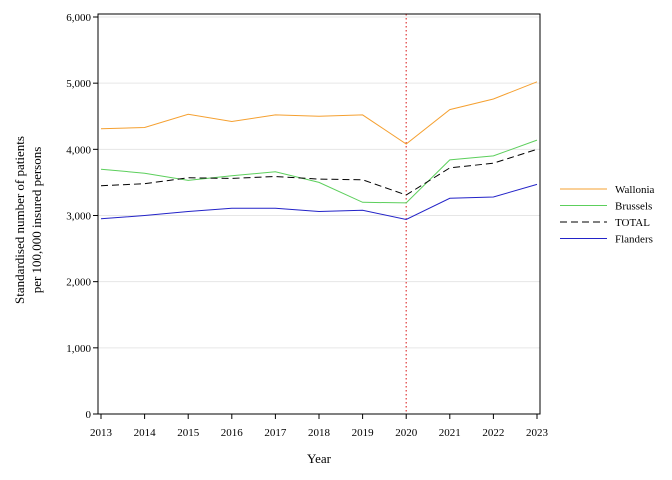 The width and height of the screenshot is (672, 480). What do you see at coordinates (450, 433) in the screenshot?
I see `x-tick-label: 2021` at bounding box center [450, 433].